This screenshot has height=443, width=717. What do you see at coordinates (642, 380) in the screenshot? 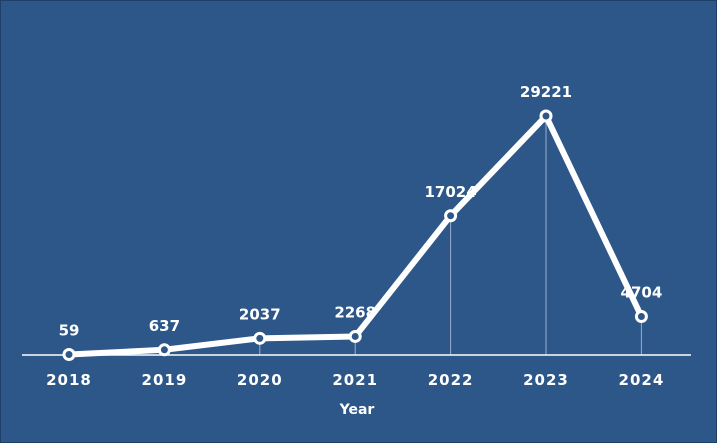
I see `x-tick-label-2024: 2024` at bounding box center [642, 380].